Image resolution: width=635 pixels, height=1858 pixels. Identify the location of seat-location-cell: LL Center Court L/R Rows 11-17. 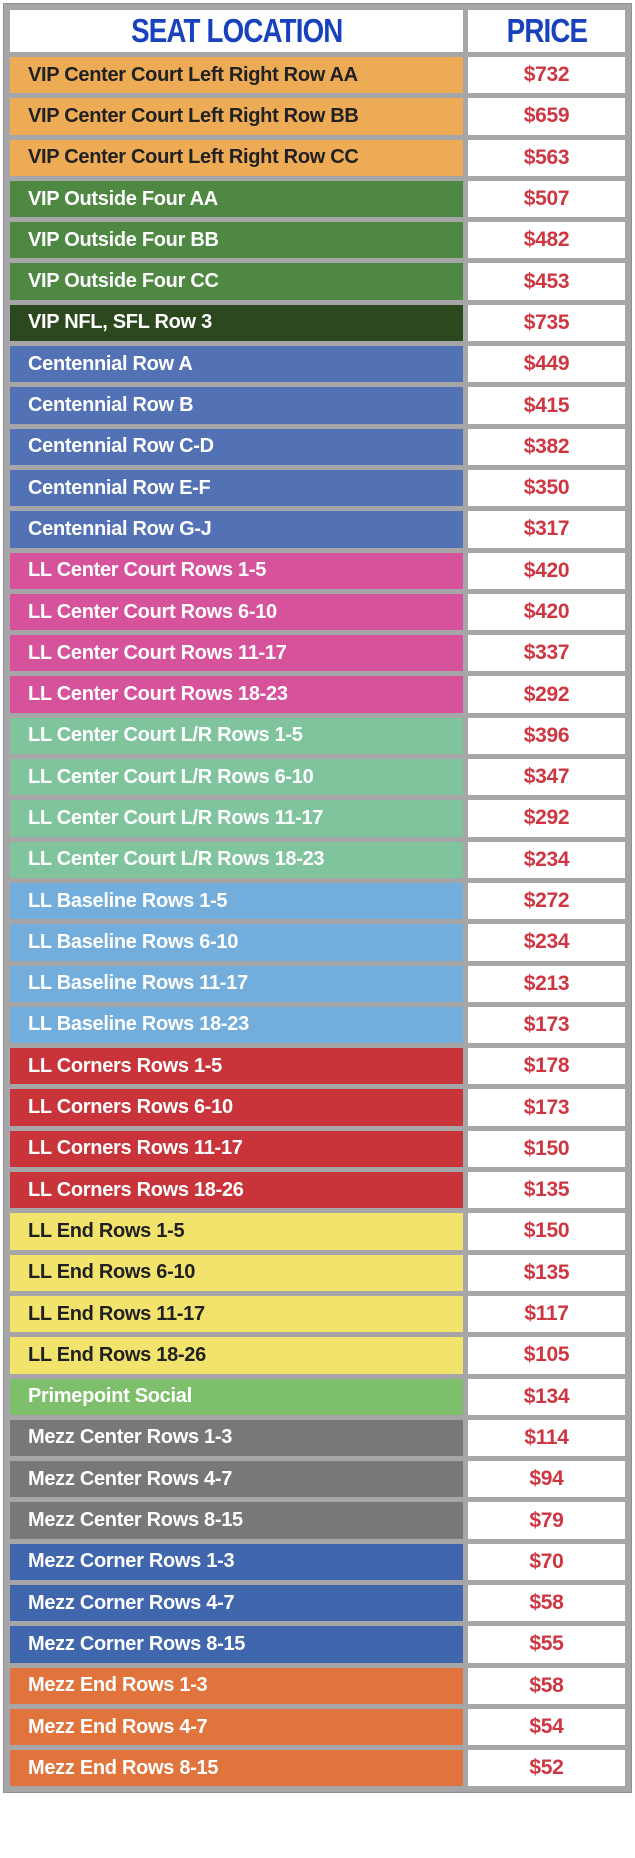
(236, 818).